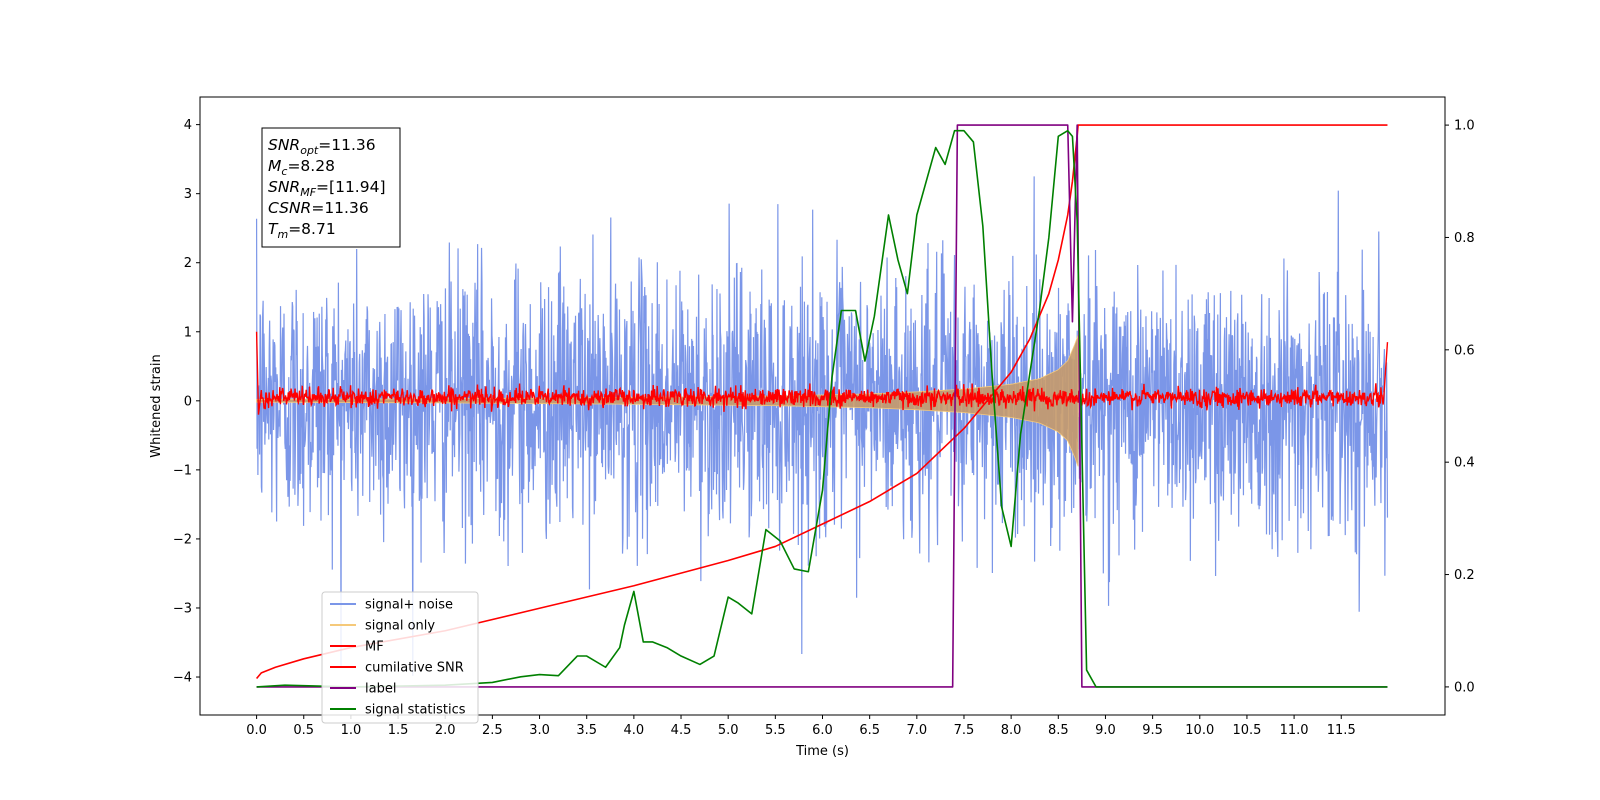 This screenshot has width=1600, height=800. I want to click on series-signal-only, so click(667, 401).